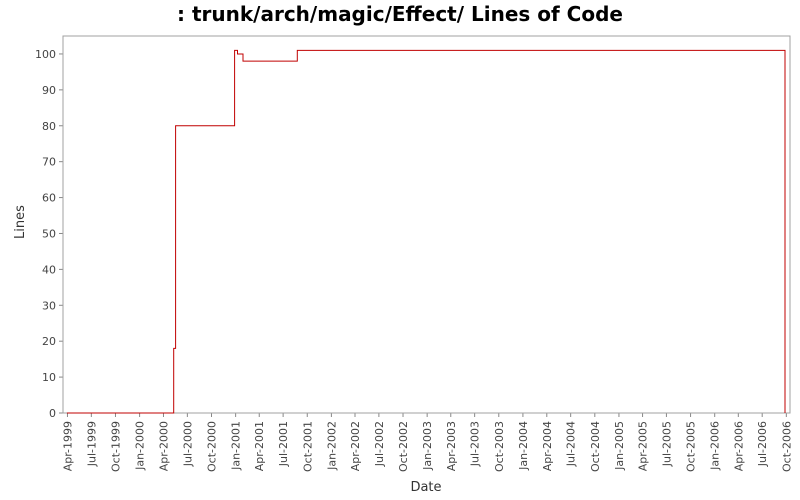  What do you see at coordinates (762, 444) in the screenshot?
I see `x-tick-label: Jul-2006` at bounding box center [762, 444].